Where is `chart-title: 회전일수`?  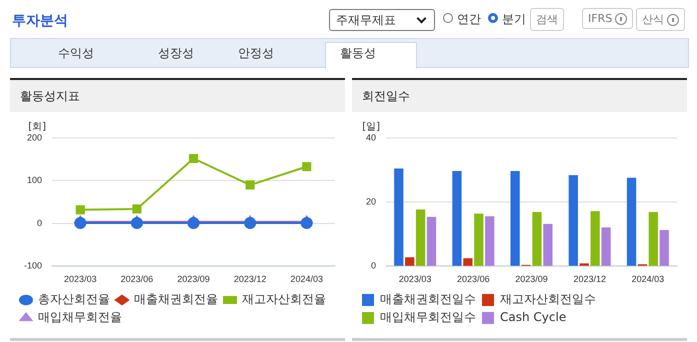
chart-title: 회전일수 is located at coordinates (519, 96).